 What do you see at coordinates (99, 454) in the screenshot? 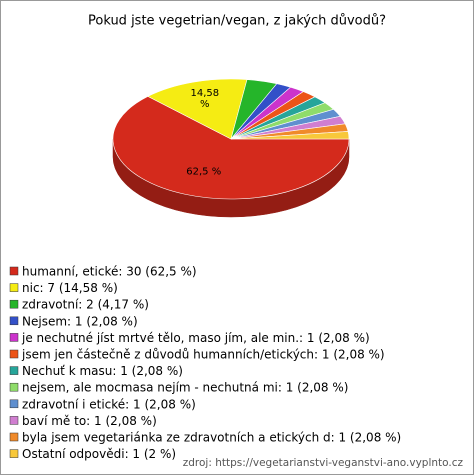
I see `legend-label: Ostatní odpovědi: 1 (2 %)` at bounding box center [99, 454].